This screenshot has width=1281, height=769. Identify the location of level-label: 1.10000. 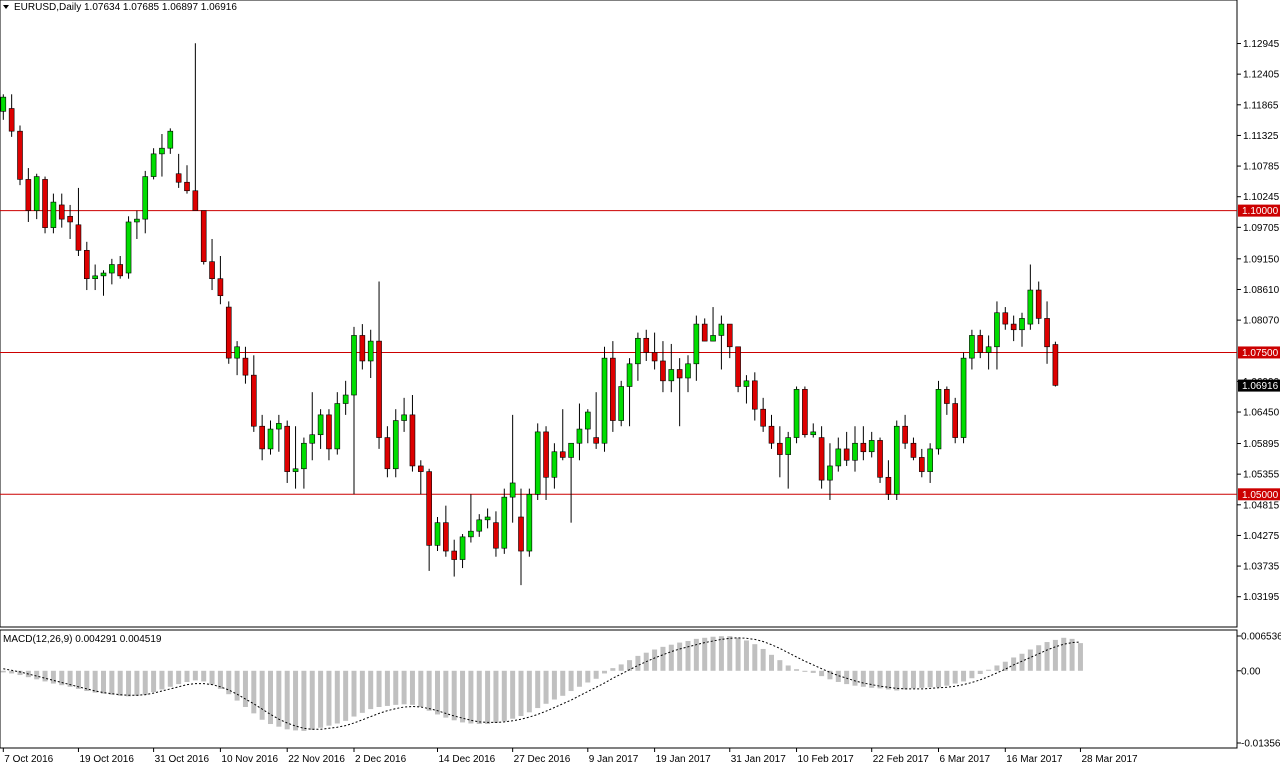
(1260, 211).